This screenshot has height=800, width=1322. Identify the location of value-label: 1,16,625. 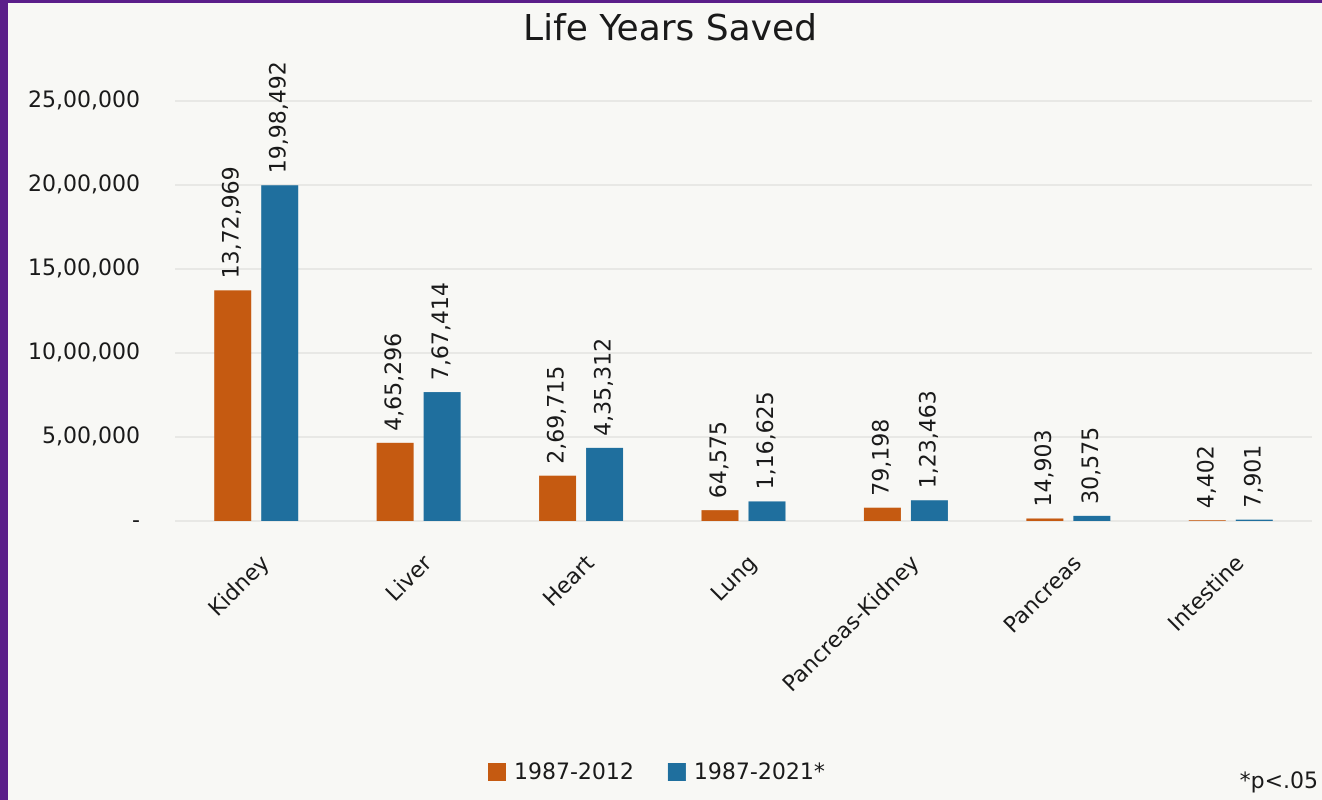
(766, 440).